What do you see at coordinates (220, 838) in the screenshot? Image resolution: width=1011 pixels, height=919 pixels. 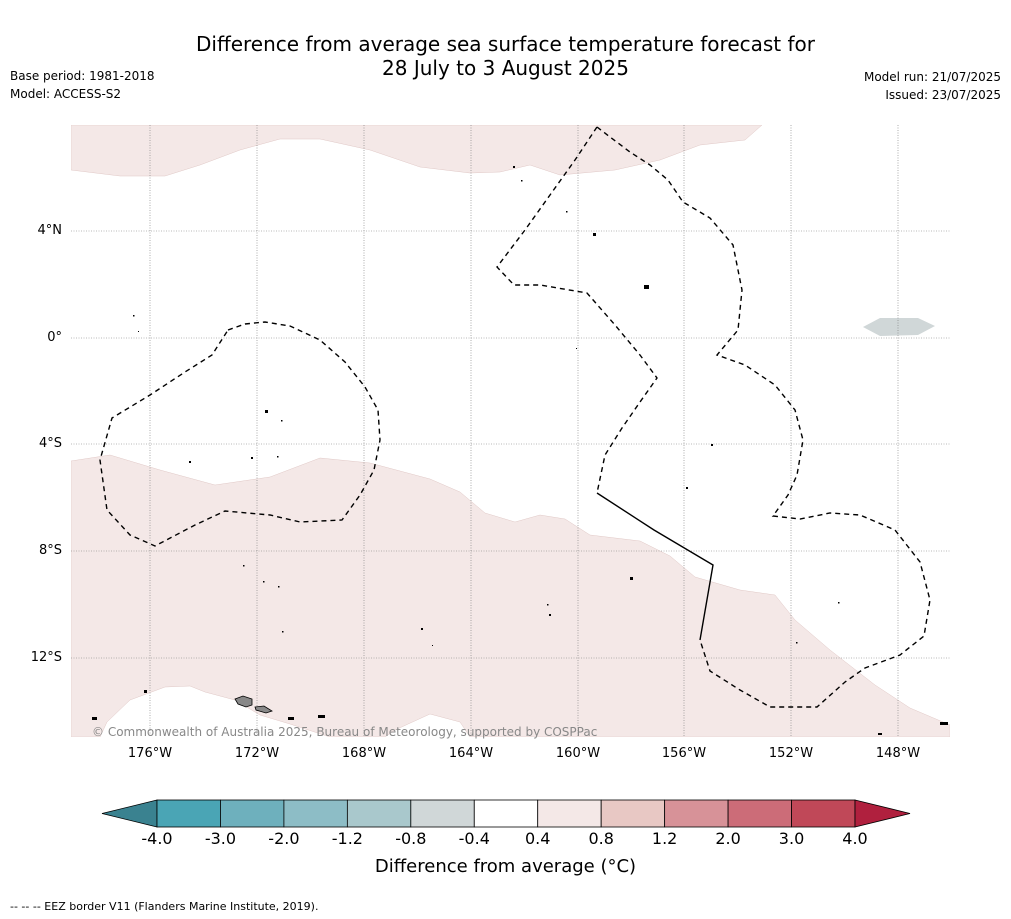 I see `colorbar-tick-label: -3.0` at bounding box center [220, 838].